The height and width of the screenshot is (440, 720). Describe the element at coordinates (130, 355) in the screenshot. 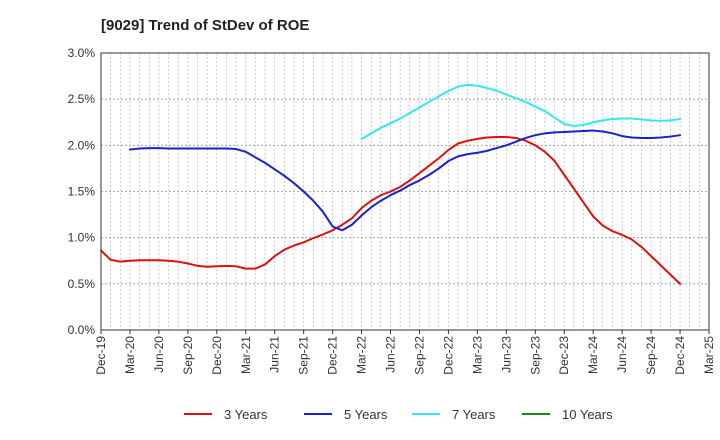

I see `x-tick-label: Mar-20` at that location.